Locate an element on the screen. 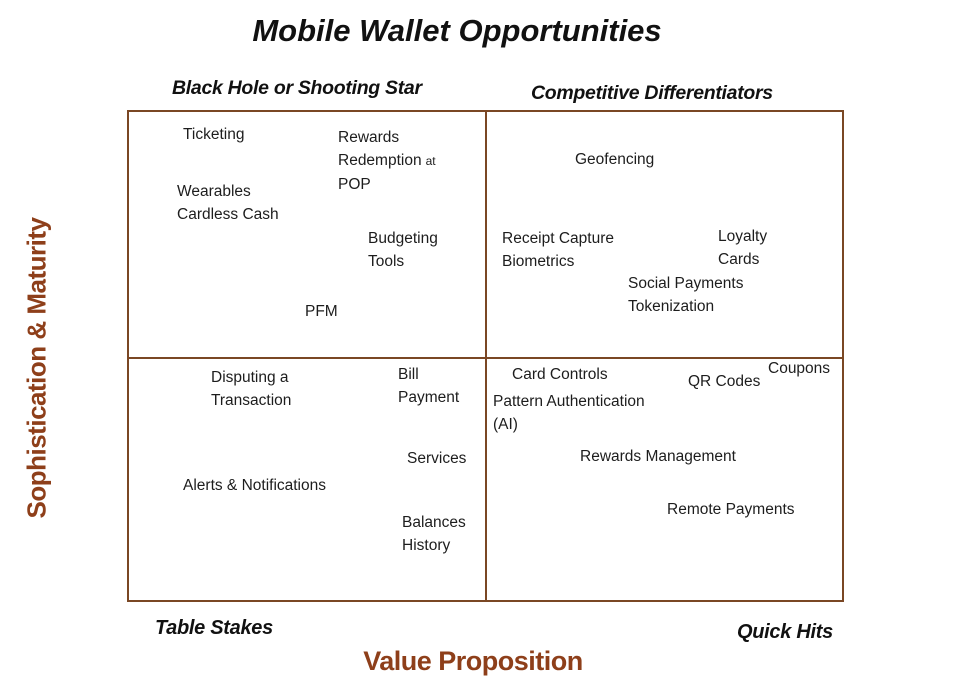  item-services: Services is located at coordinates (437, 458).